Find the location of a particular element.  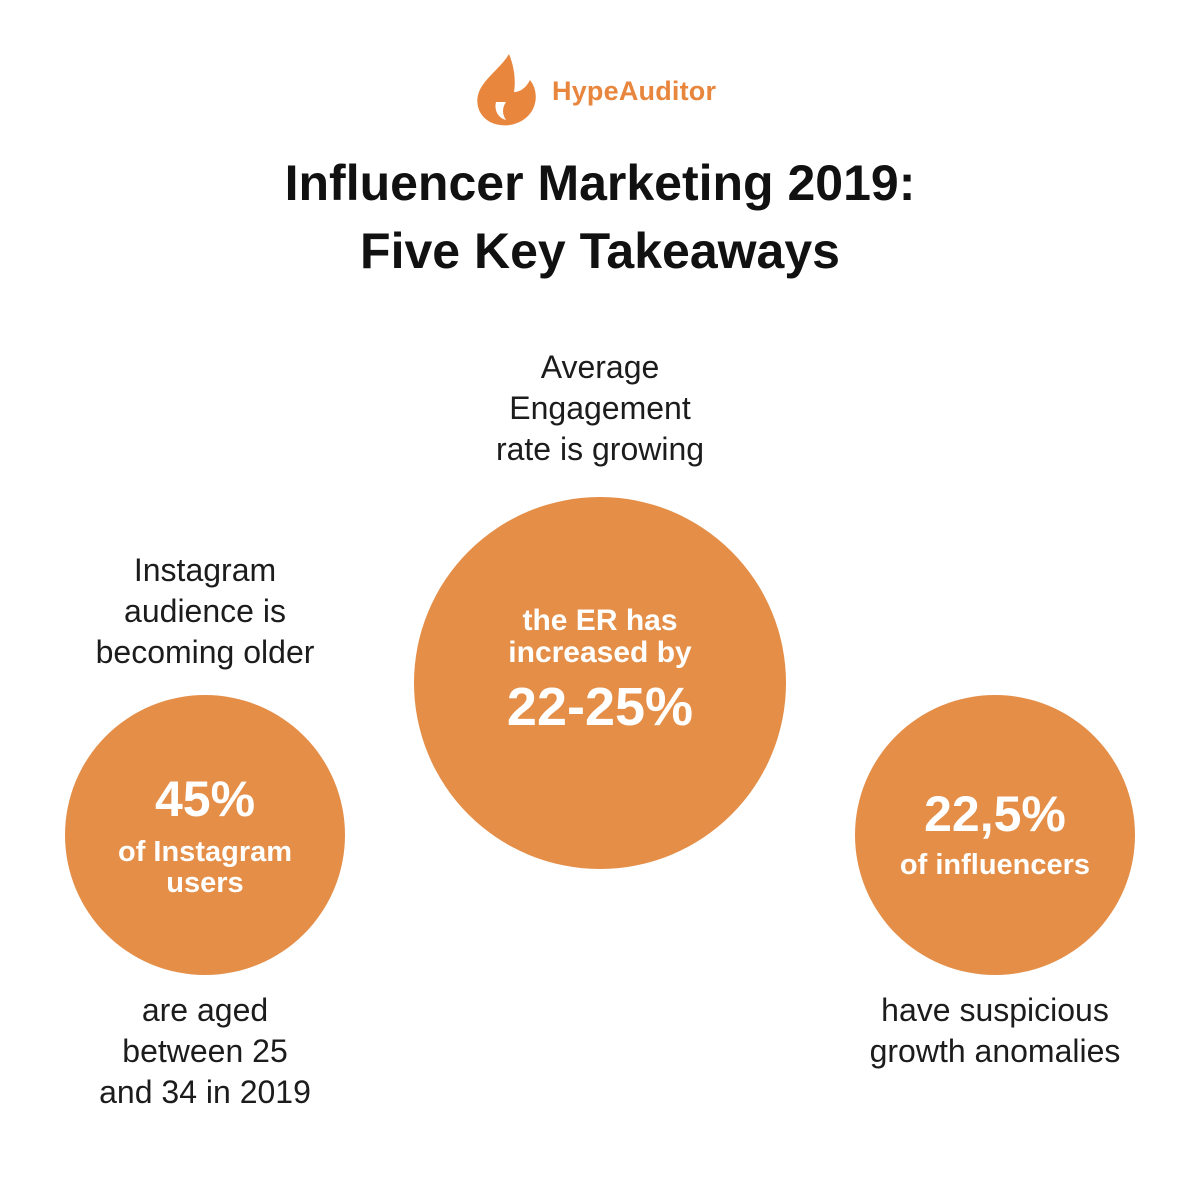

flame-icon is located at coordinates (506, 90).